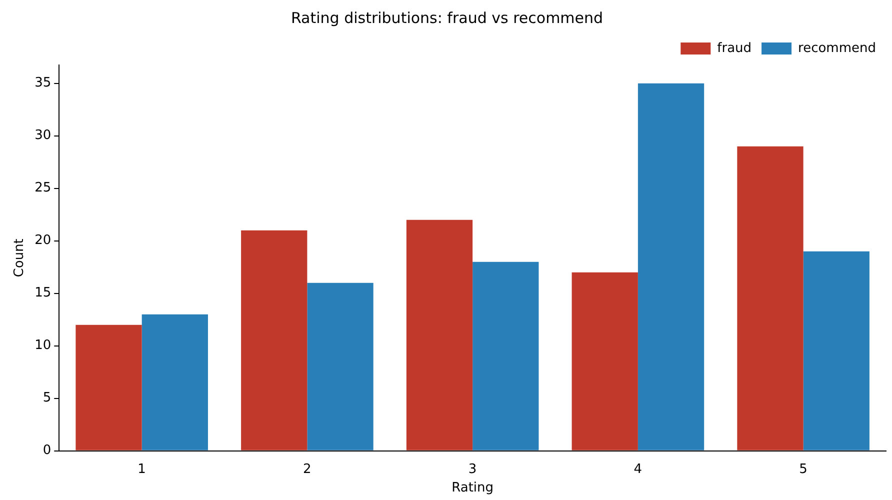 The height and width of the screenshot is (500, 892). Describe the element at coordinates (803, 469) in the screenshot. I see `x-tick-label: 5` at that location.